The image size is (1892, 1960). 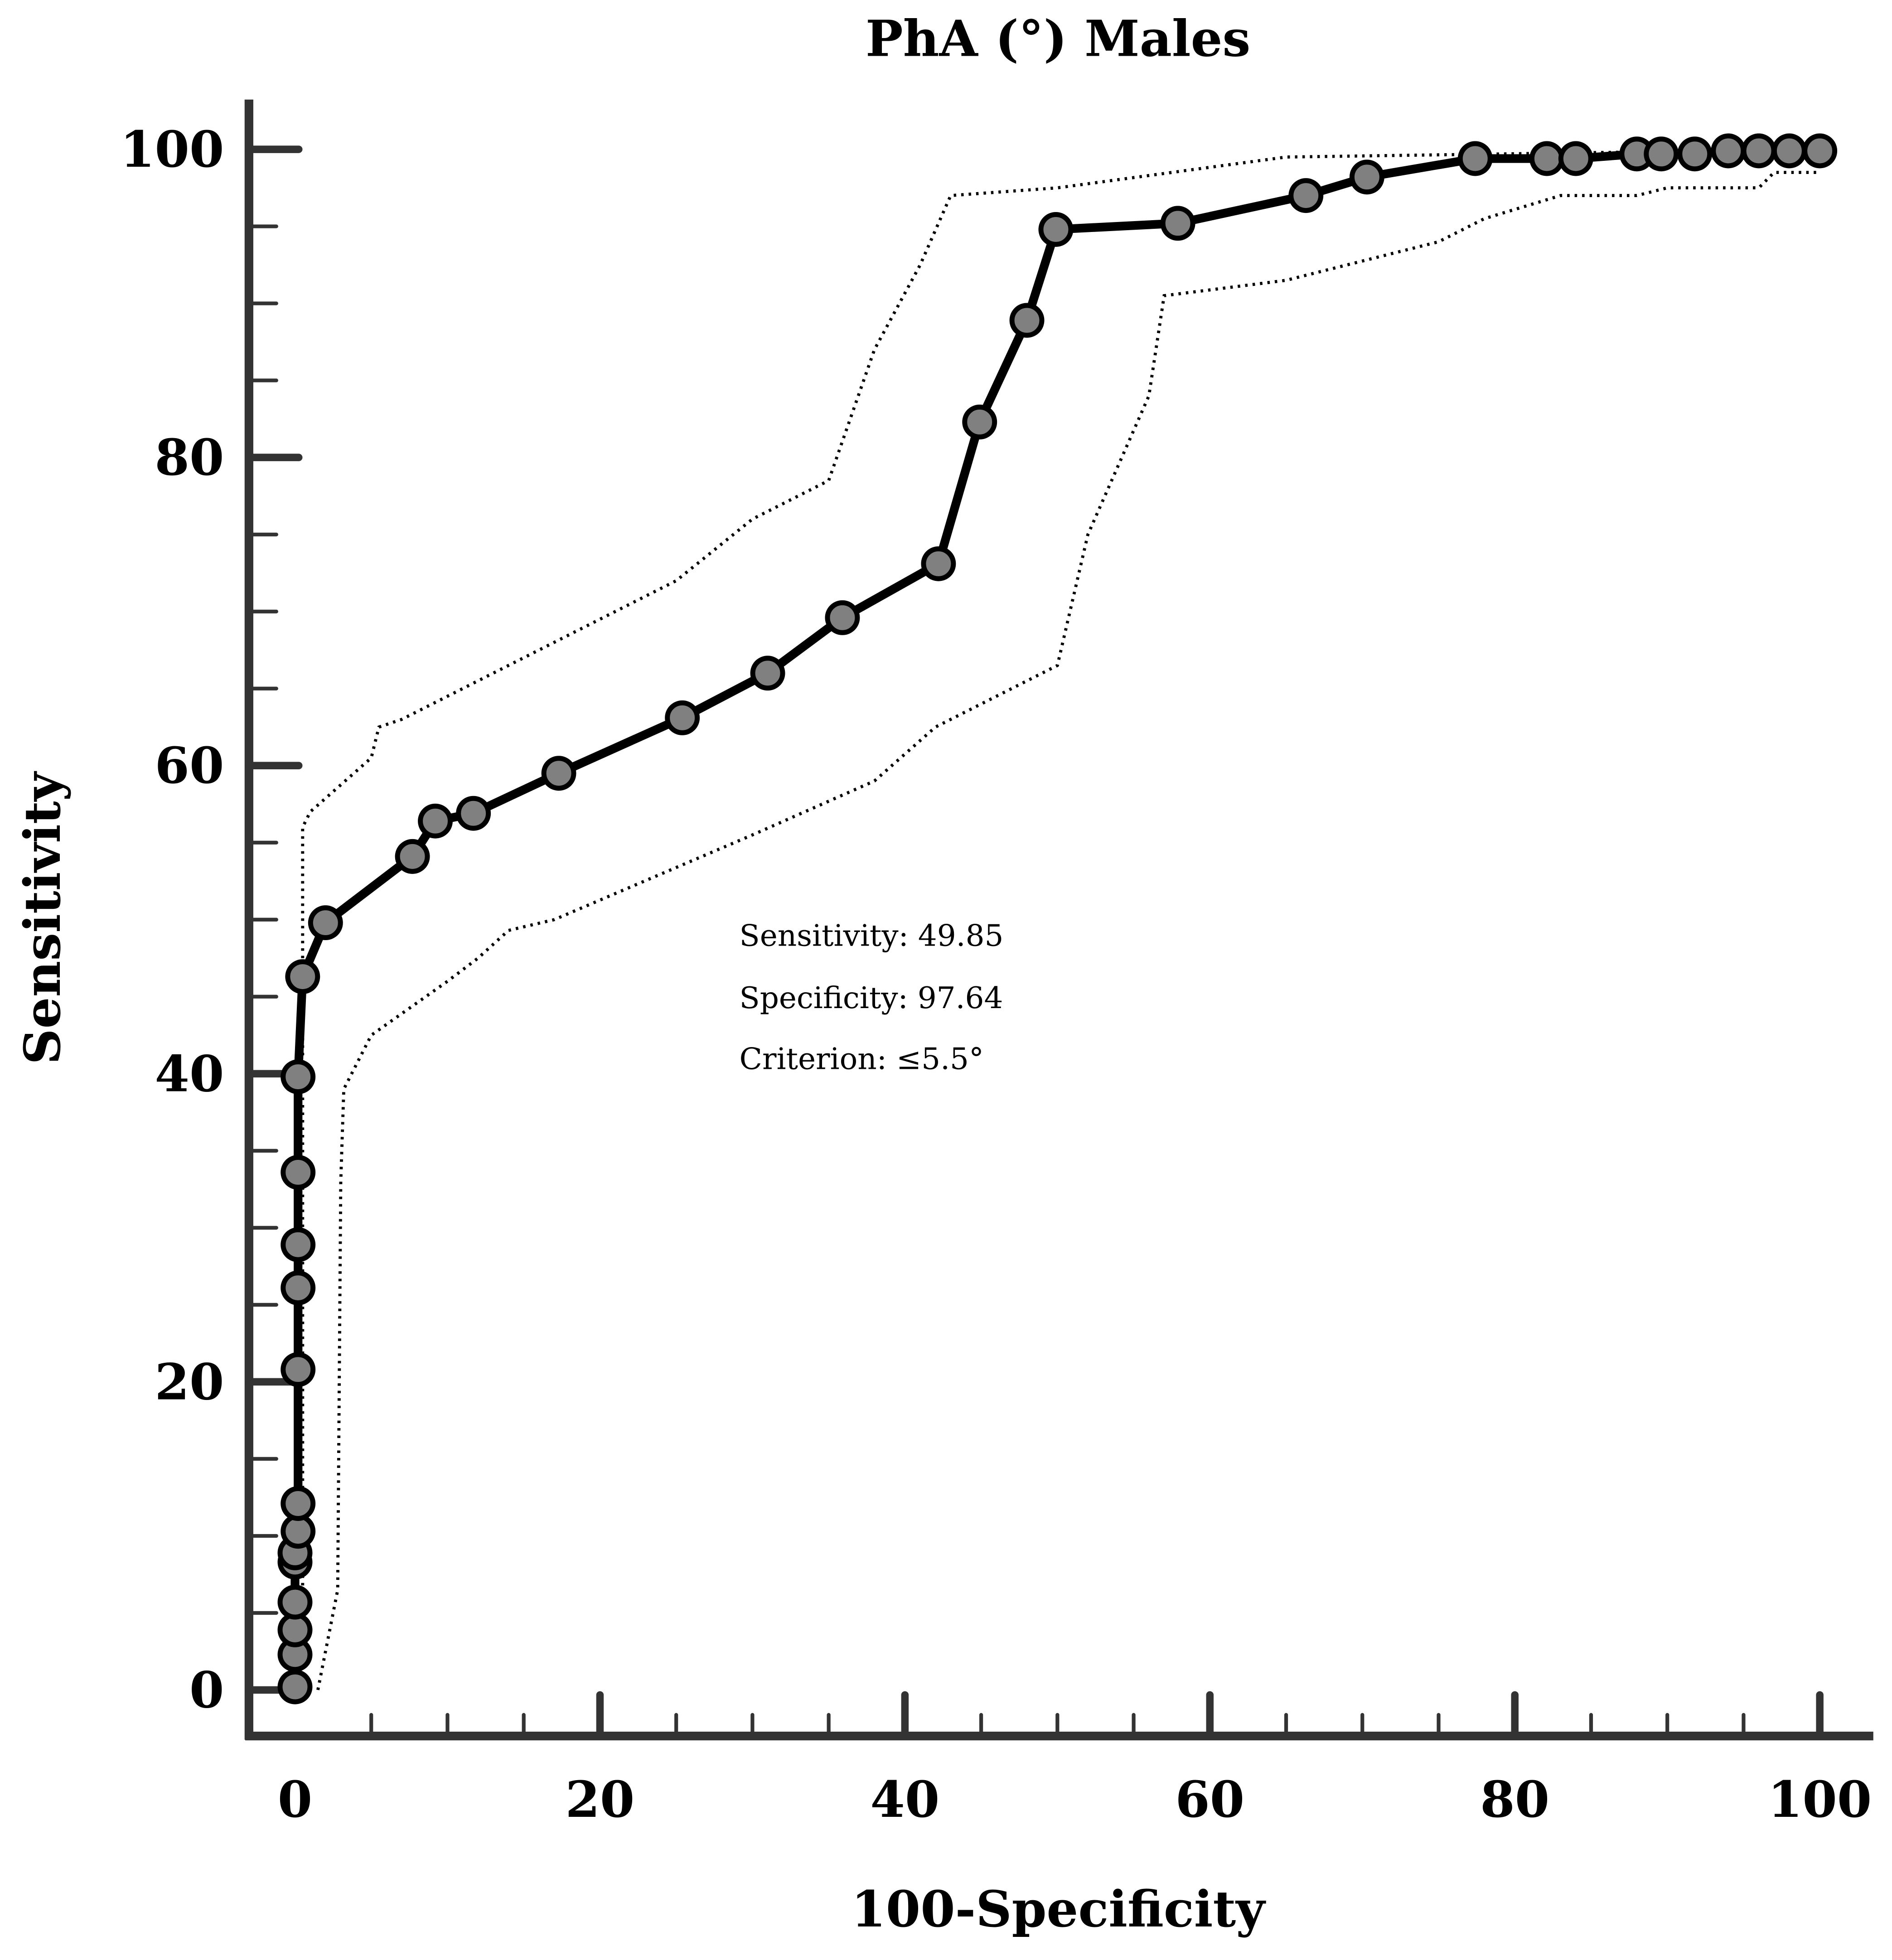 I want to click on y-tick-label: 60, so click(x=189, y=766).